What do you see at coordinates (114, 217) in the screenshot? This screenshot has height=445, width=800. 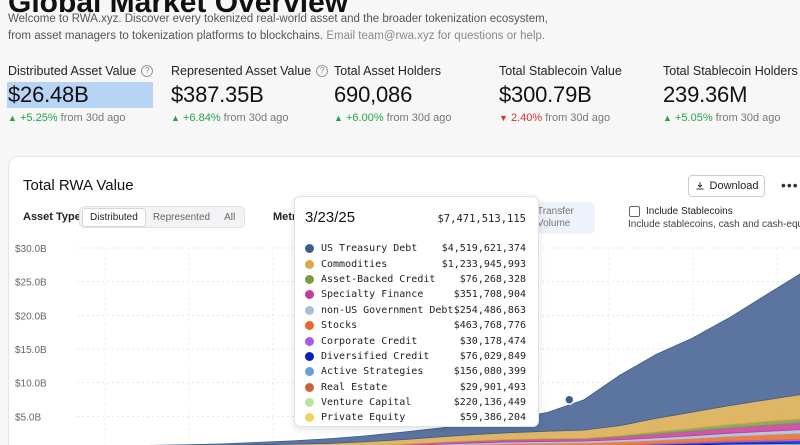 I see `asset-type-distributed: Distributed` at bounding box center [114, 217].